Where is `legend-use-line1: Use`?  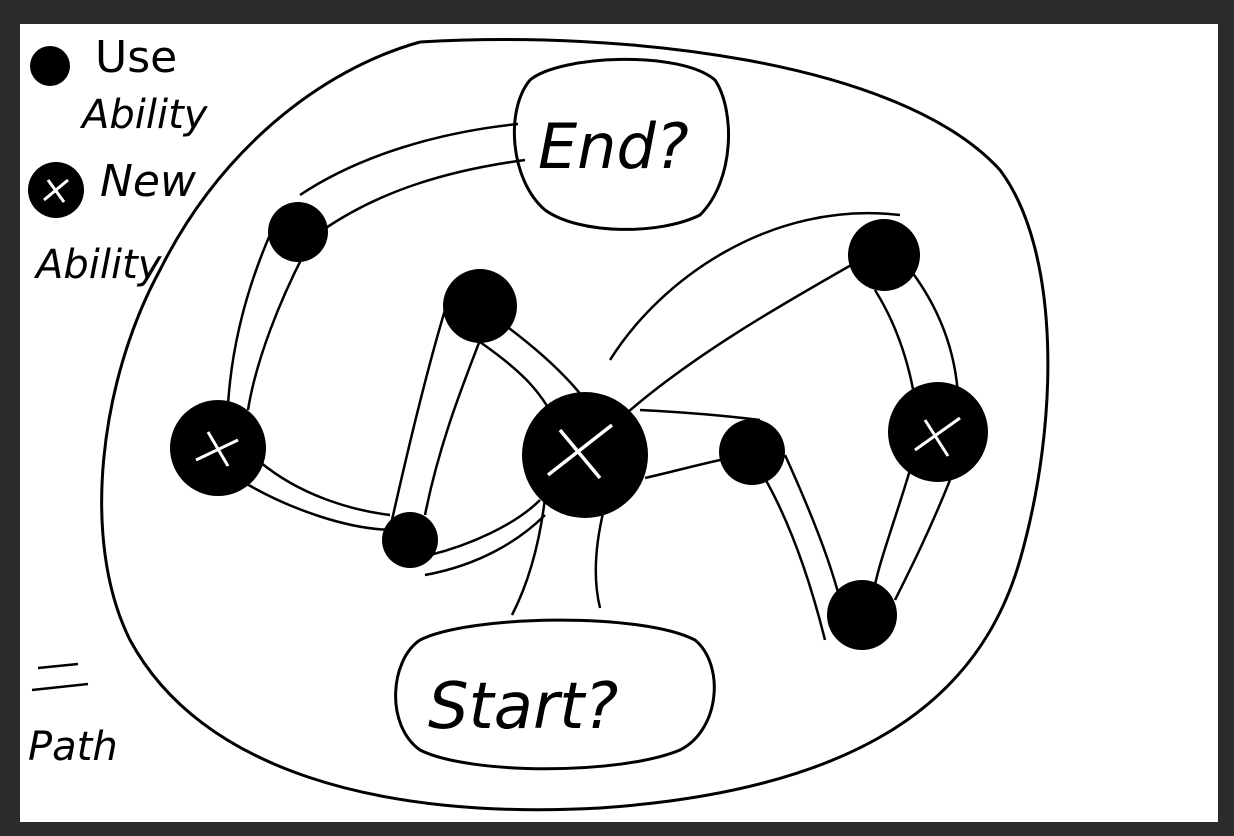
legend-use-line1: Use is located at coordinates (136, 57).